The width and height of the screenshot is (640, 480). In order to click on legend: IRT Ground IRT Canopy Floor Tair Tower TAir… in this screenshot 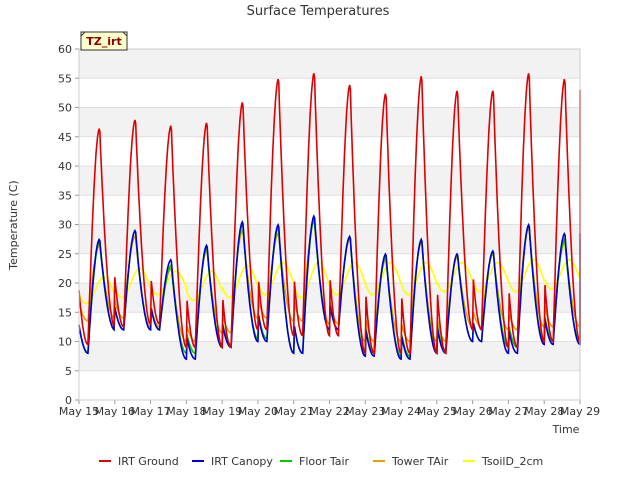, I will do `click(321, 461)`.